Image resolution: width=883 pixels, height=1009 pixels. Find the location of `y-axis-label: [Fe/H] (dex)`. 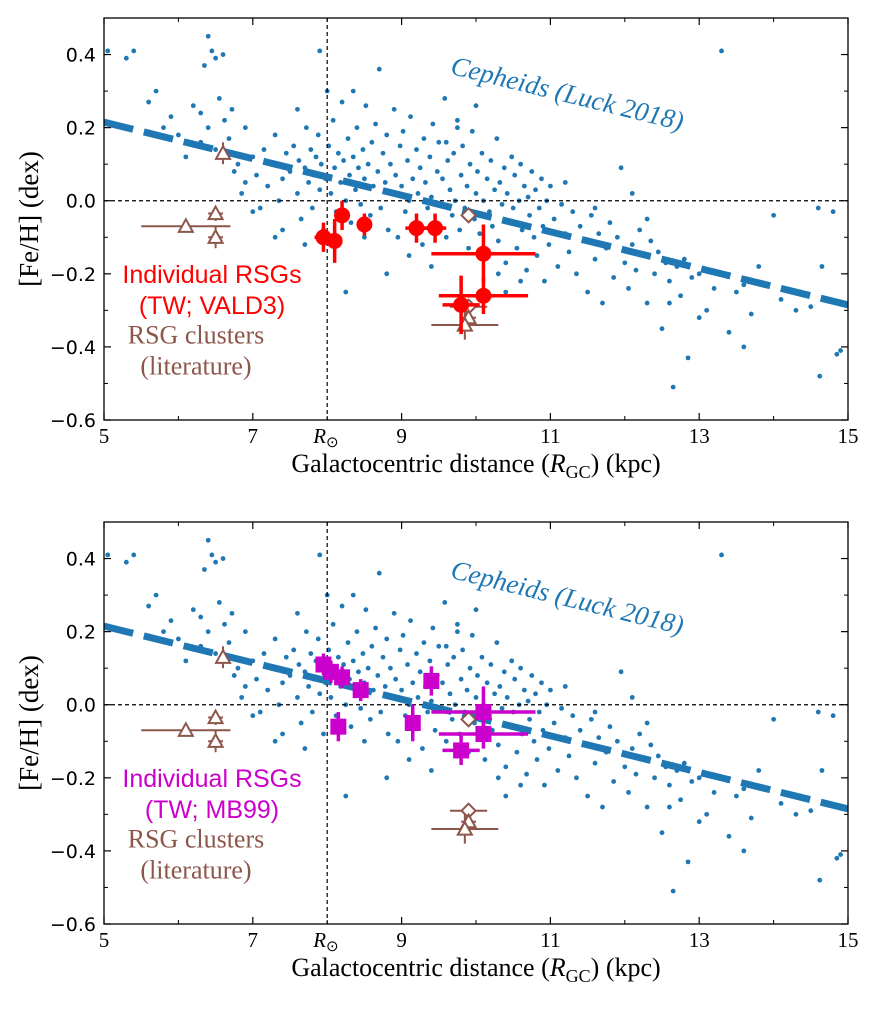

y-axis-label: [Fe/H] (dex) is located at coordinates (29, 219).